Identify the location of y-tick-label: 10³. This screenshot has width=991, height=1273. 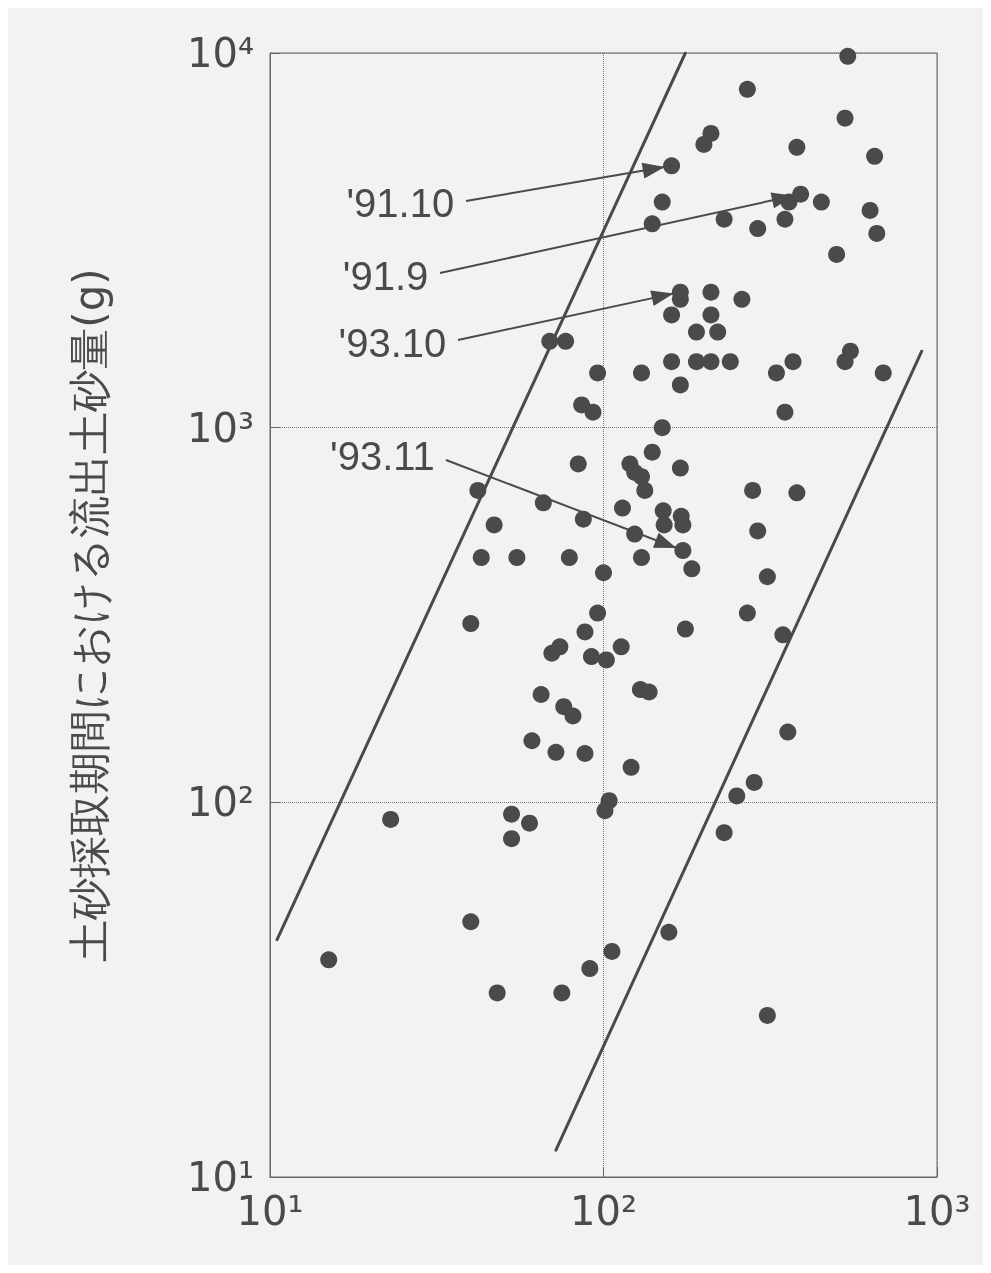
(220, 427).